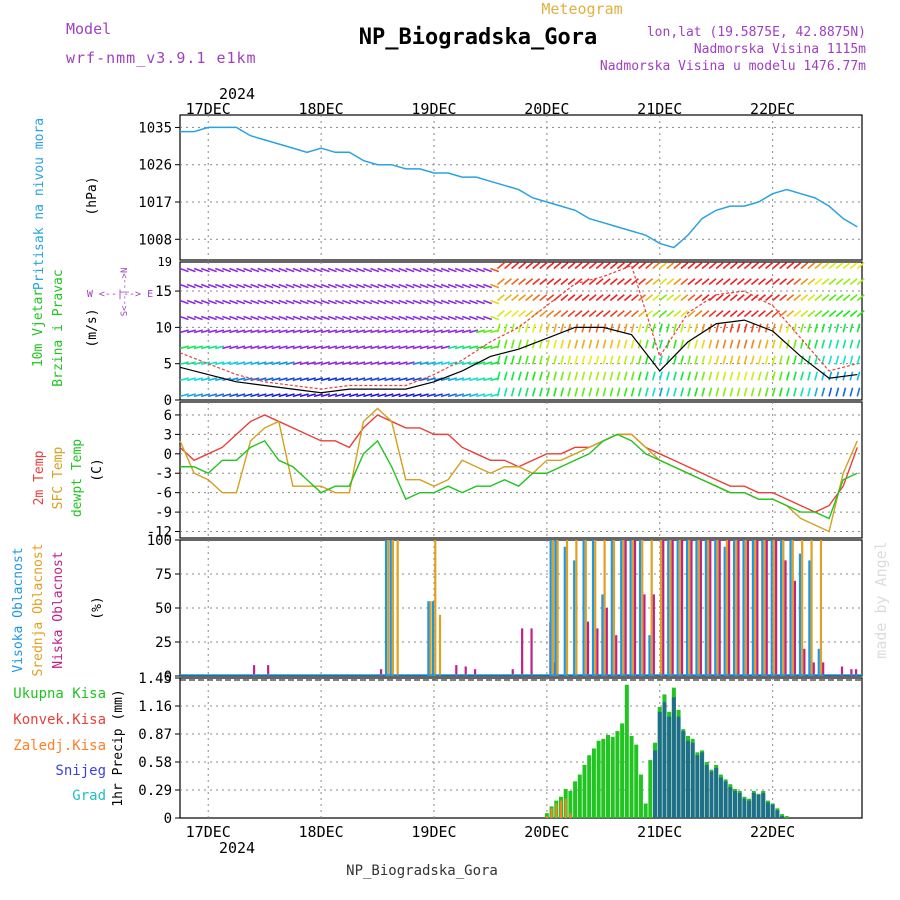 The image size is (900, 900). Describe the element at coordinates (80, 771) in the screenshot. I see `precip-legend-snow: Snijeg` at that location.